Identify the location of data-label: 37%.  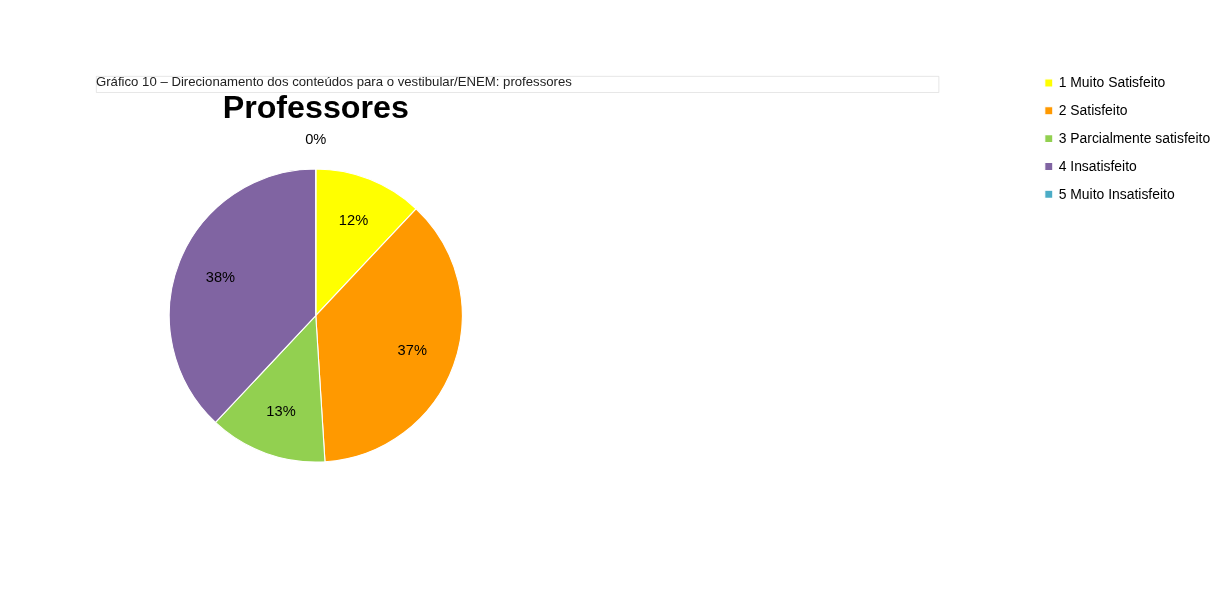
(412, 349).